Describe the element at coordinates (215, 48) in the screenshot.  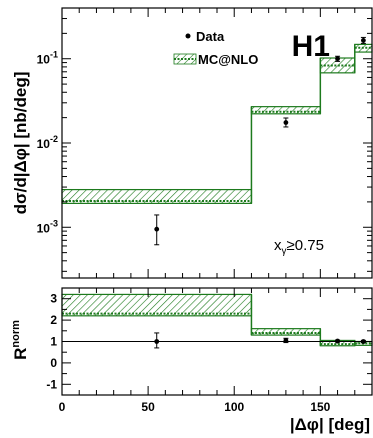
I see `legend: Data MC@NLO` at that location.